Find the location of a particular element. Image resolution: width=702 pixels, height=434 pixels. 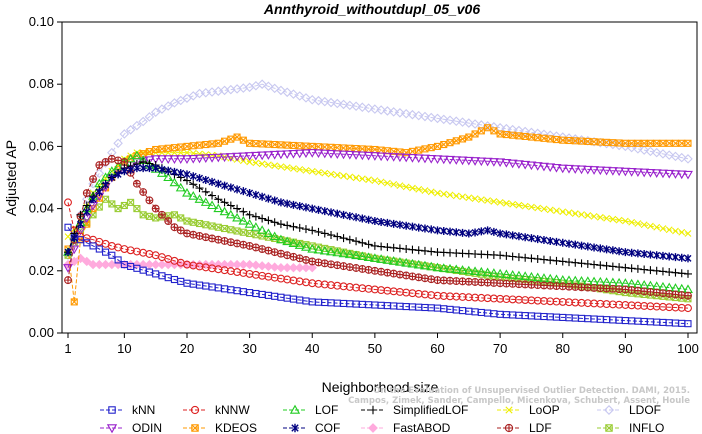

legend-item-knn: kNN is located at coordinates (127, 410).